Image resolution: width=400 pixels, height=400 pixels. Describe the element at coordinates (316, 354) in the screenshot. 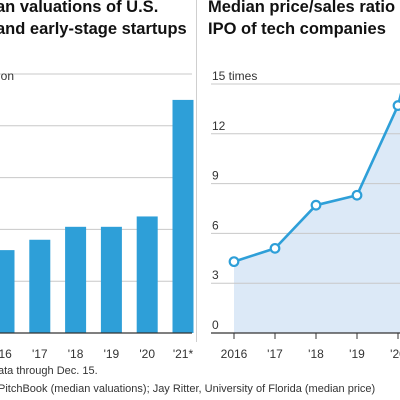

I see `right-x-tick-label-2: '18` at that location.